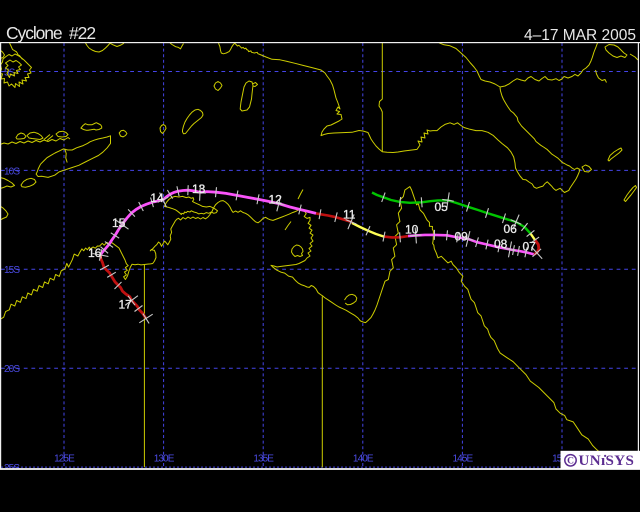 The height and width of the screenshot is (512, 640). What do you see at coordinates (164, 459) in the screenshot?
I see `svg-text: 130E` at bounding box center [164, 459].